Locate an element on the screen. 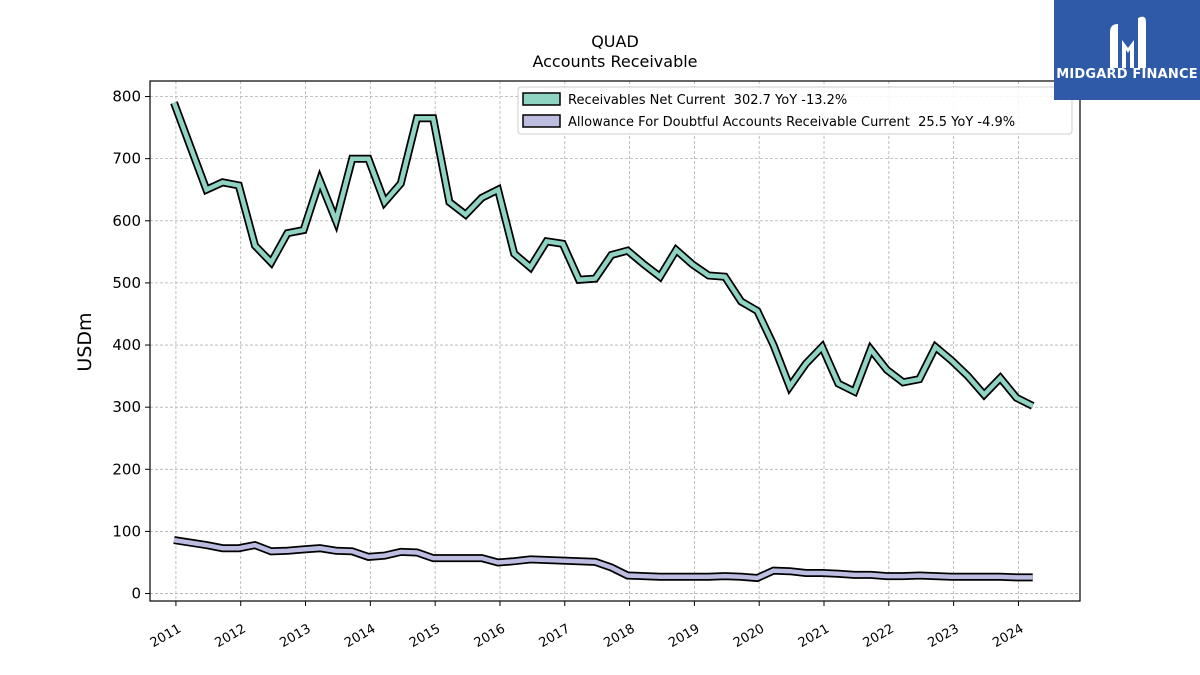 The height and width of the screenshot is (675, 1200). x-tick-label: 2023 is located at coordinates (943, 636).